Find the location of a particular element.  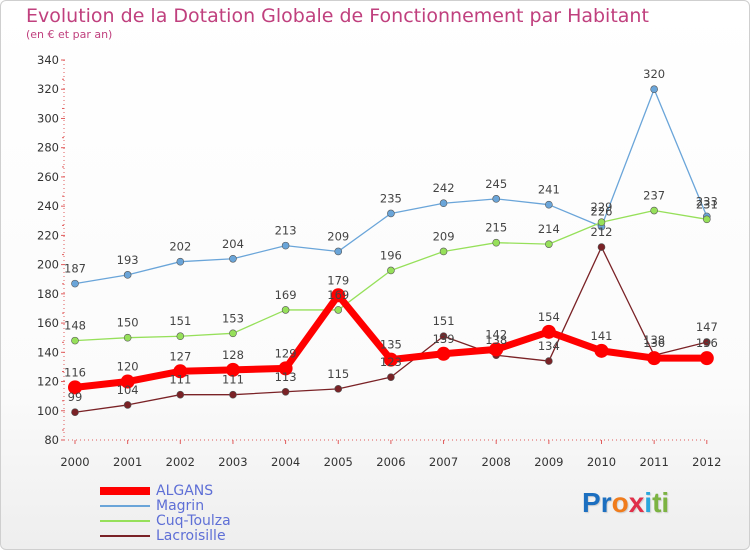

data-label-cuq-toulza: 209 is located at coordinates (444, 236).